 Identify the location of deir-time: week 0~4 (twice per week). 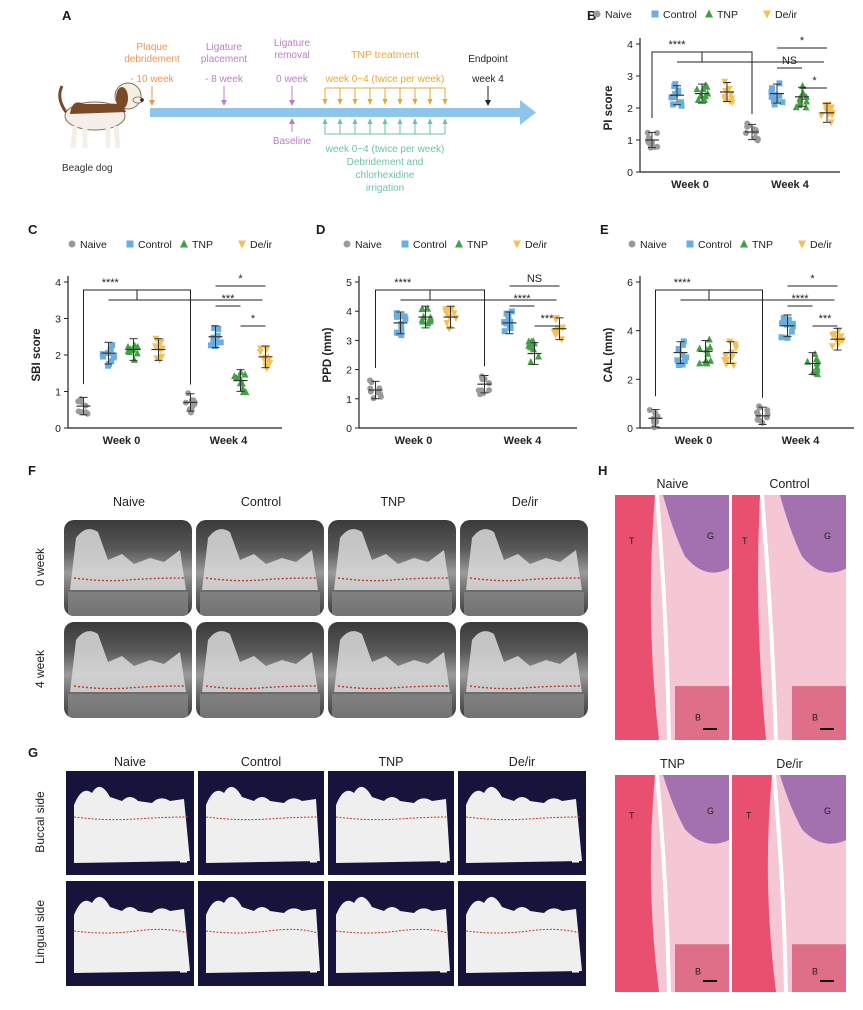
(385, 149).